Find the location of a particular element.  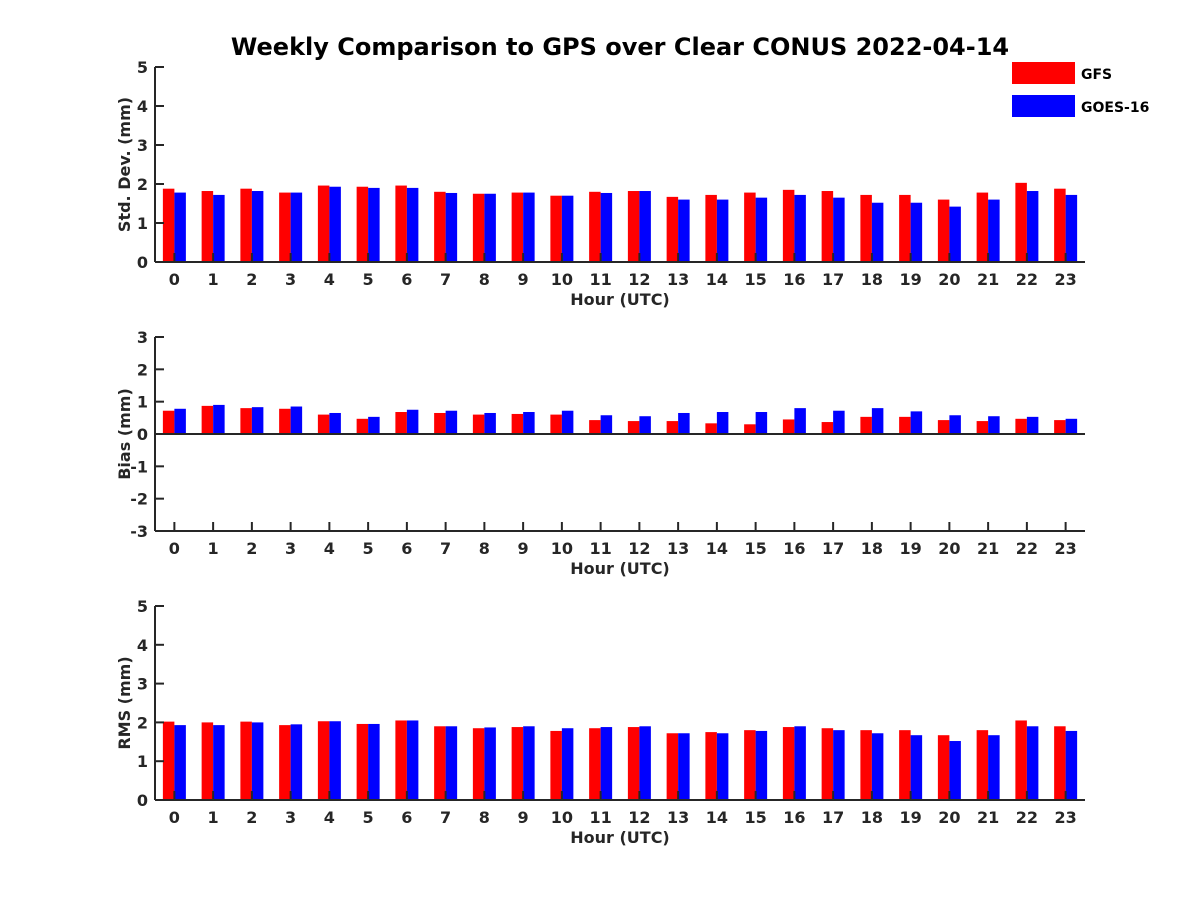

std-dev-x-tick-label: 21 is located at coordinates (988, 279).